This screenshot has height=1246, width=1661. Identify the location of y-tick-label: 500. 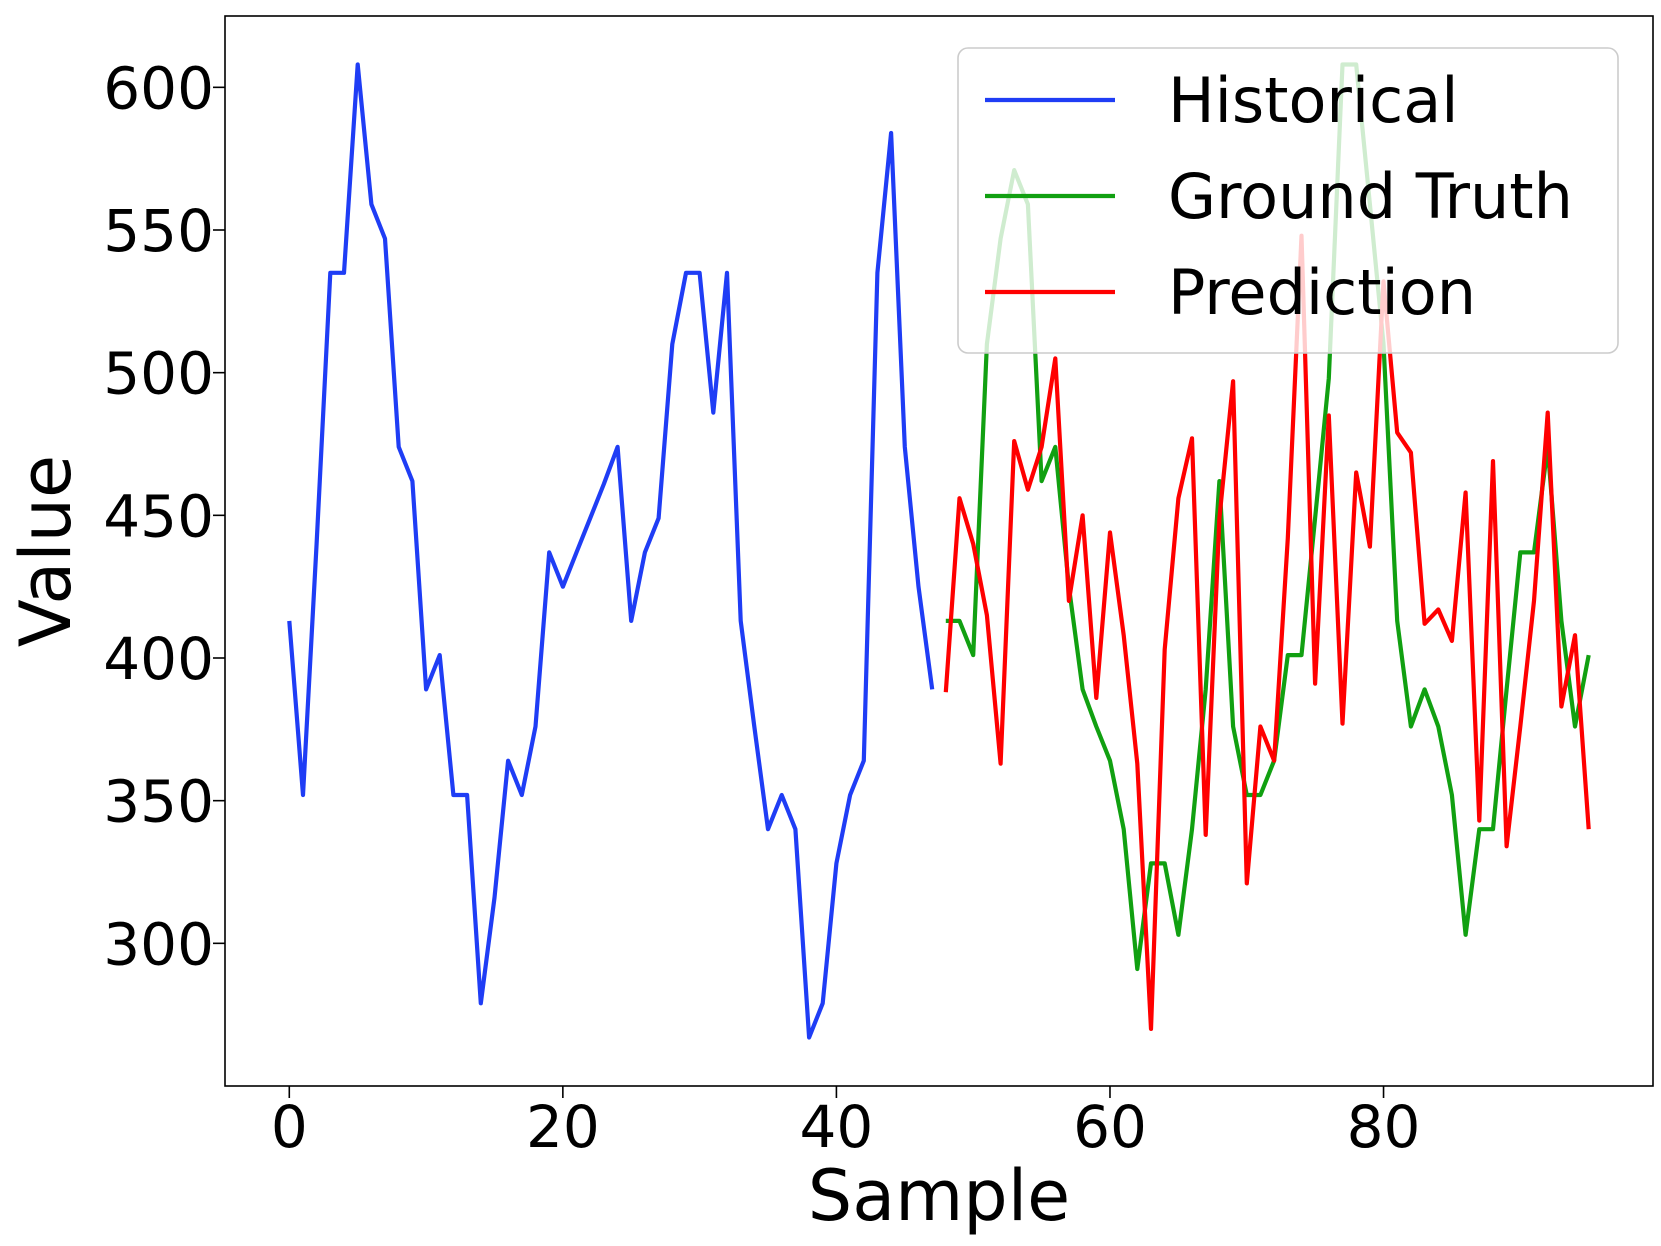
(158, 374).